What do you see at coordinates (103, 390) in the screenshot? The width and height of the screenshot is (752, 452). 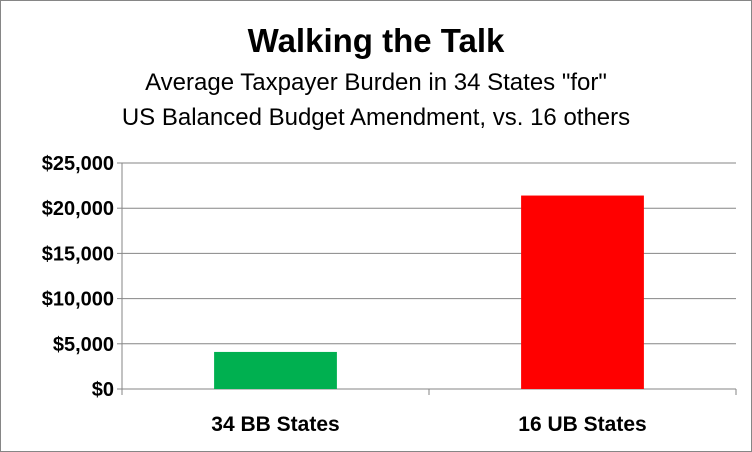 I see `y-tick-label: $0` at bounding box center [103, 390].